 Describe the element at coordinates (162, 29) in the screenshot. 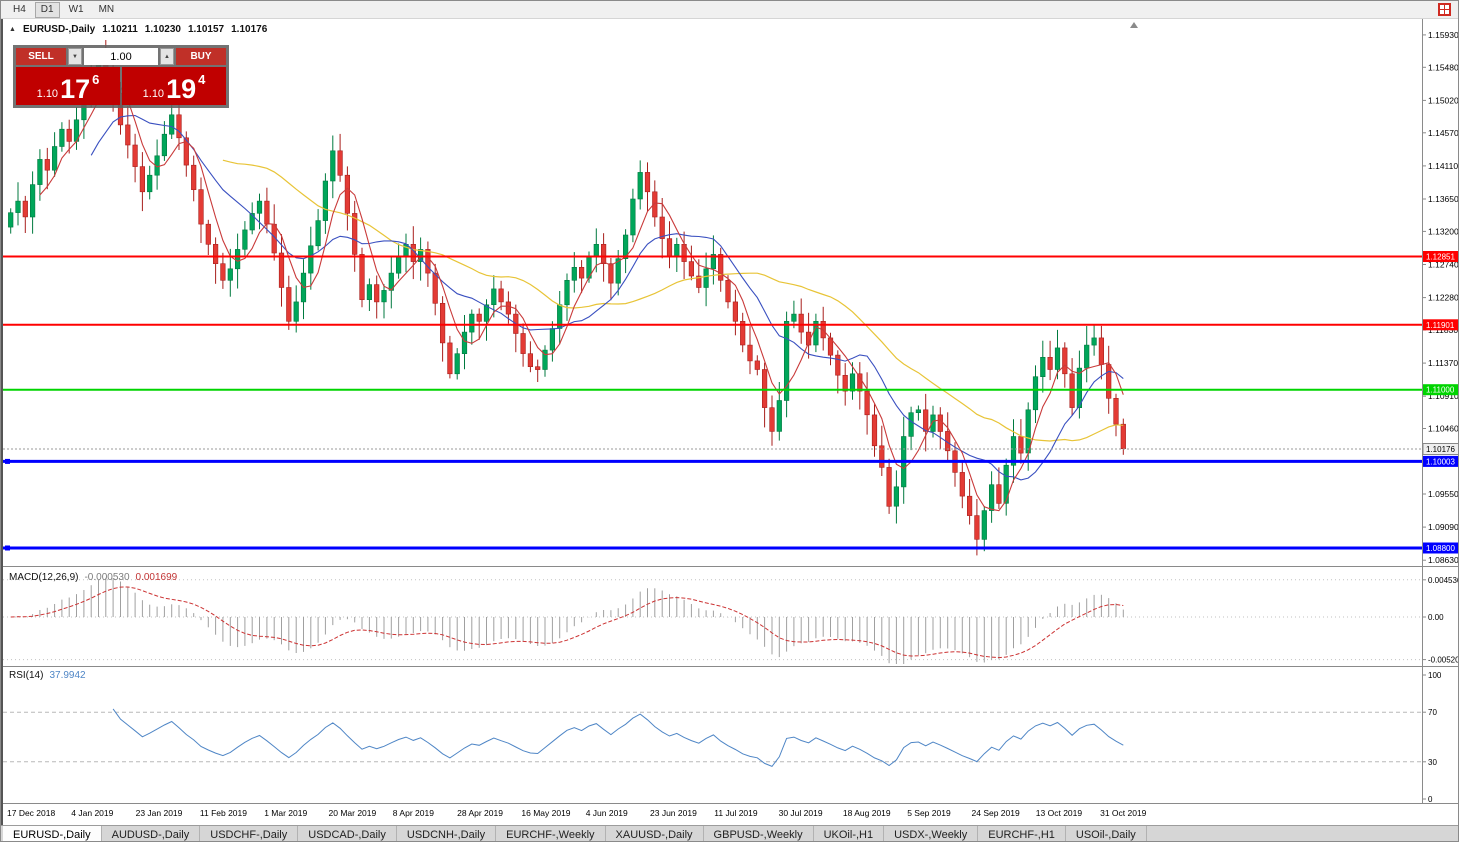

I see `ohlc-high: 1.10230` at that location.